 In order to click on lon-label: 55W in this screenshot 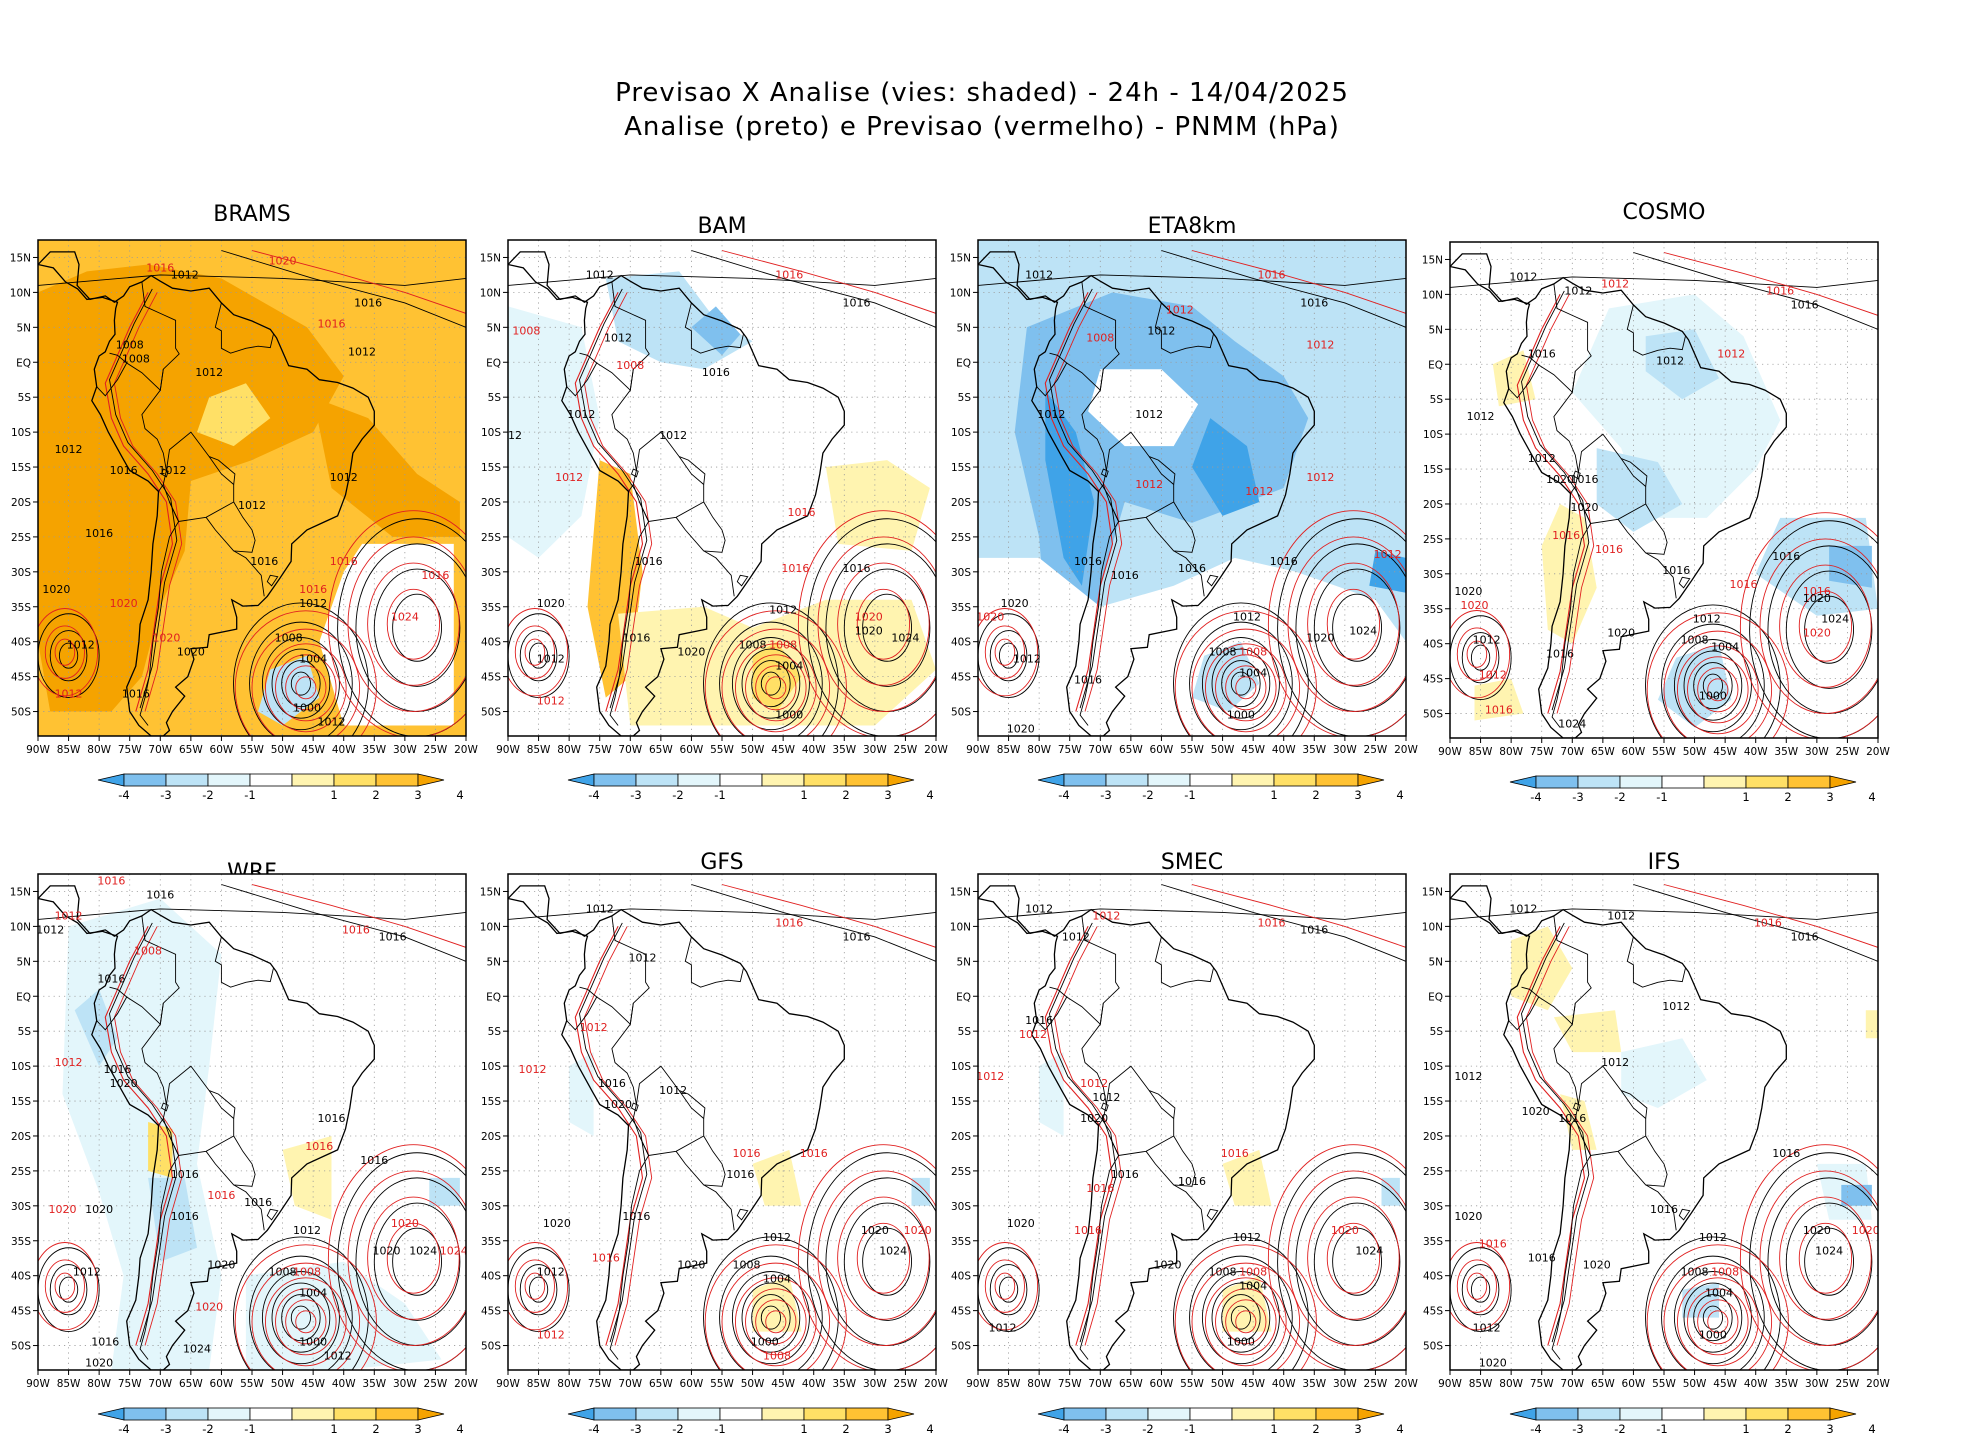, I will do `click(722, 1384)`.